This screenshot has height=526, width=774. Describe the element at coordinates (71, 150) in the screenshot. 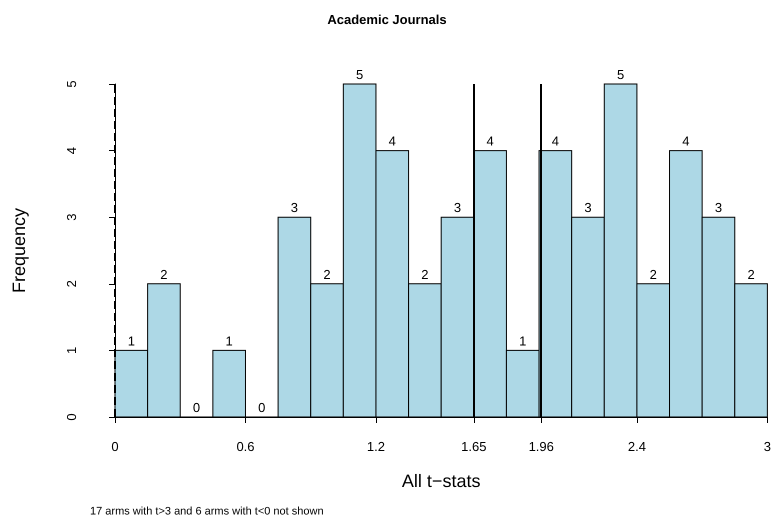

I see `y-tick-label: 4` at that location.